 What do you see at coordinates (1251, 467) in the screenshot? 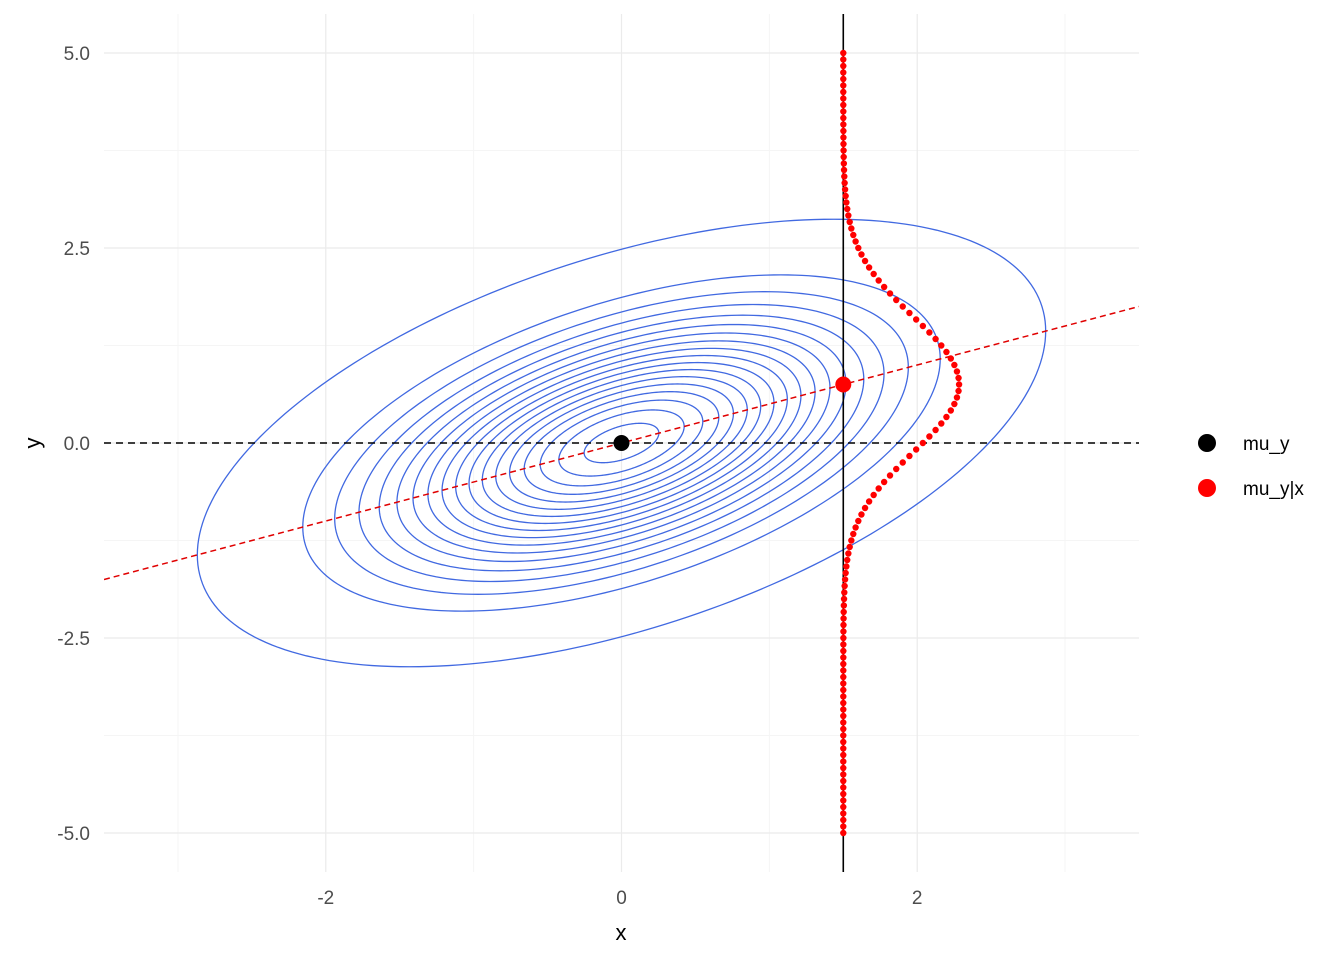
I see `legend: mu_y mu_y|x` at bounding box center [1251, 467].